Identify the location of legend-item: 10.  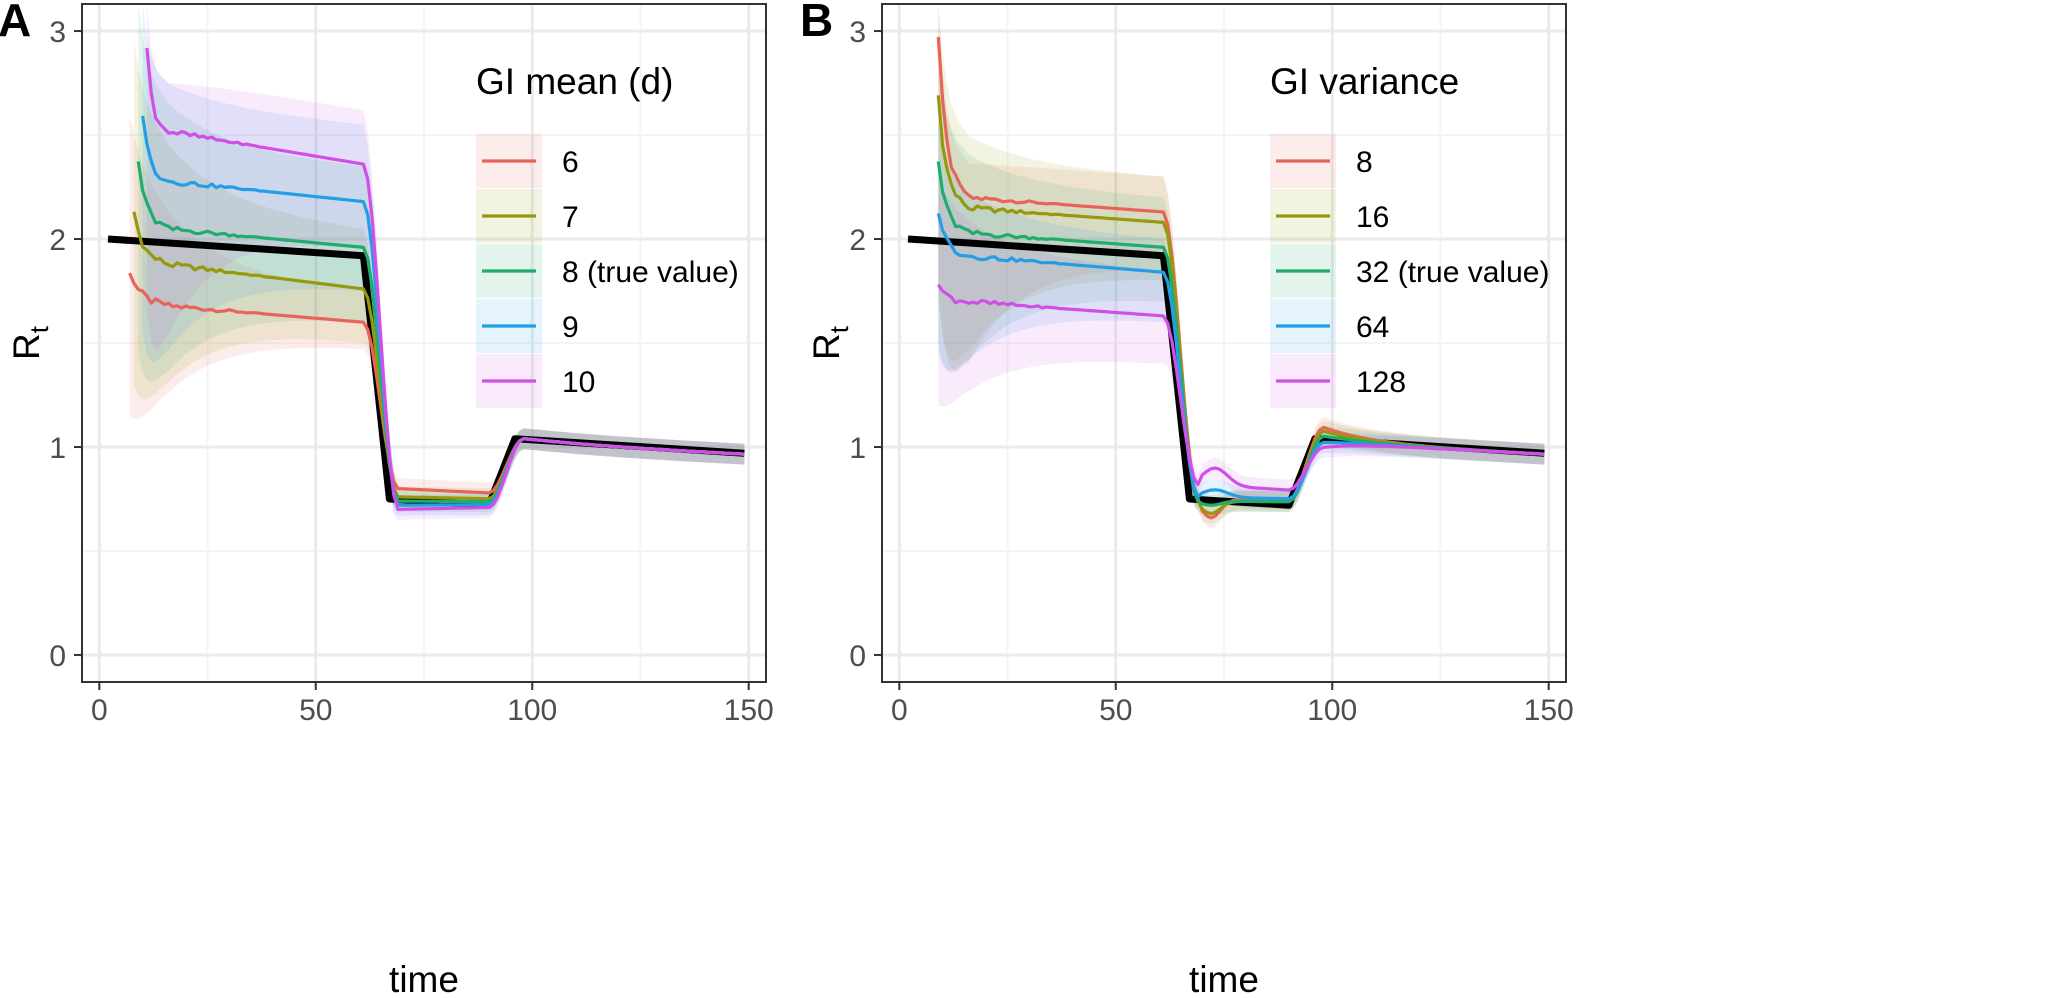
(535, 381).